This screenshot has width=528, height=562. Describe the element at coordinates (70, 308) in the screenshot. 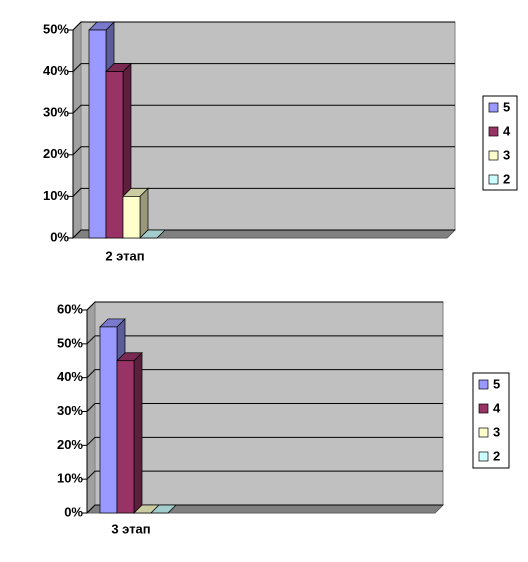

I see `y-tick-label: 60%` at that location.